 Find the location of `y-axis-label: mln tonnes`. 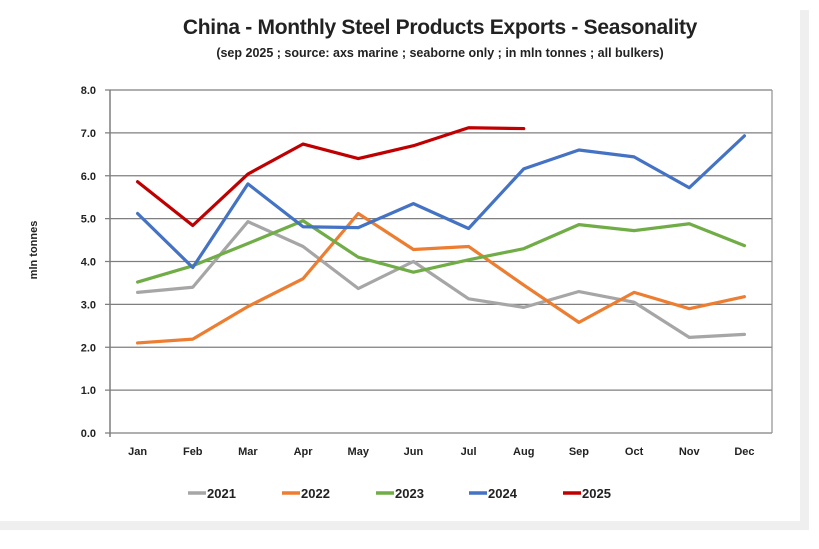

y-axis-label: mln tonnes is located at coordinates (34, 250).